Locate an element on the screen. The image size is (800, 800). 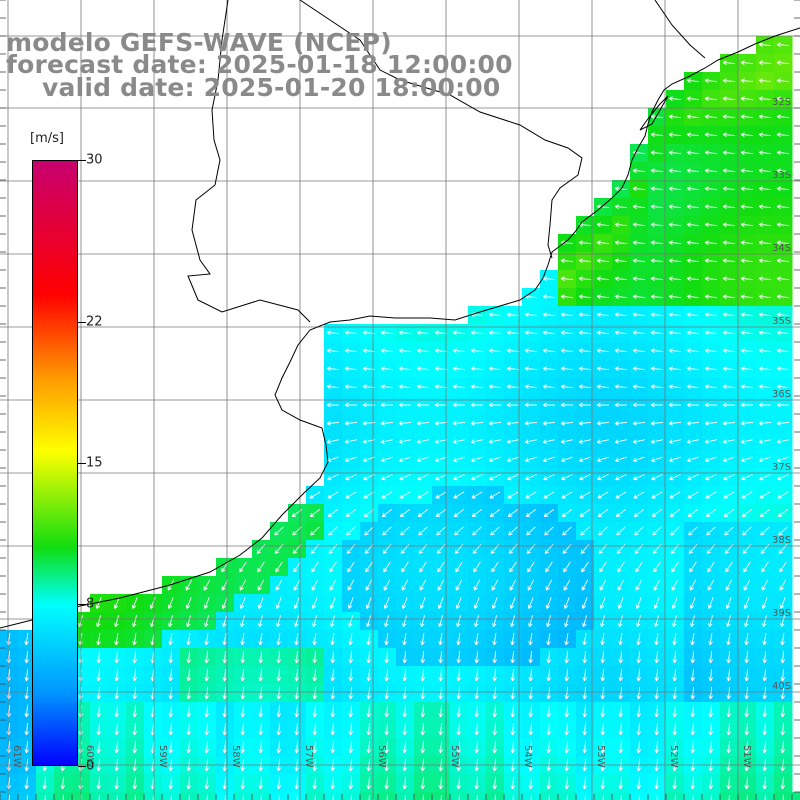
valid-date: valid date: 2025-01-20 18:00:00 is located at coordinates (271, 87).